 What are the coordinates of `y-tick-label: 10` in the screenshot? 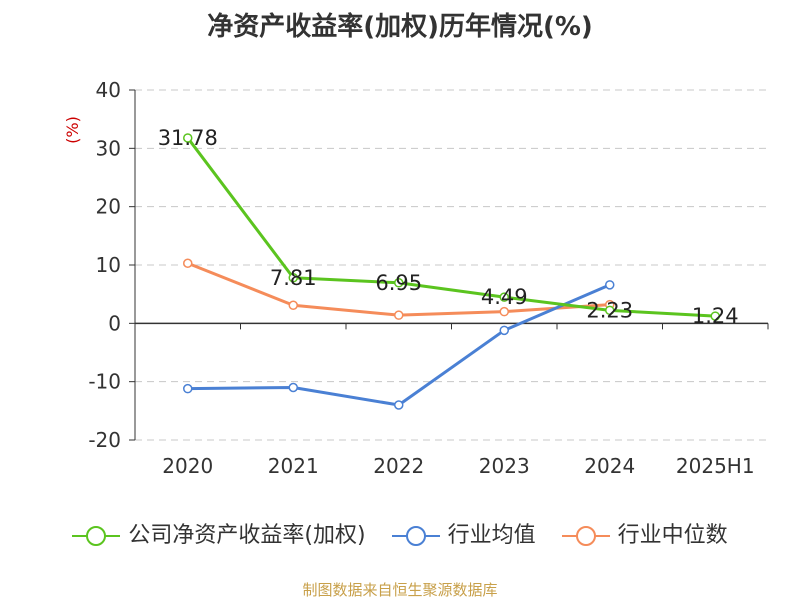 It's located at (108, 265).